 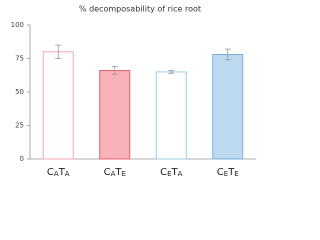 What do you see at coordinates (19, 92) in the screenshot?
I see `y-tick-label: 50` at bounding box center [19, 92].